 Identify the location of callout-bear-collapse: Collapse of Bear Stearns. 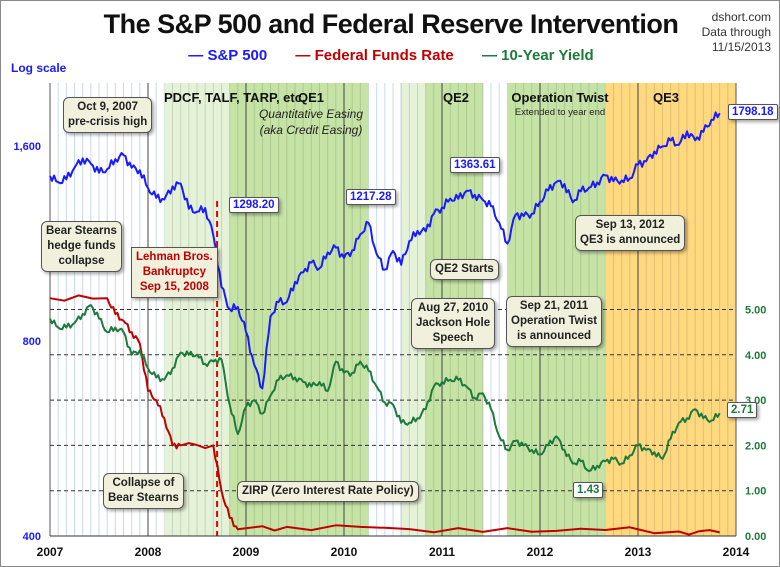
(143, 491).